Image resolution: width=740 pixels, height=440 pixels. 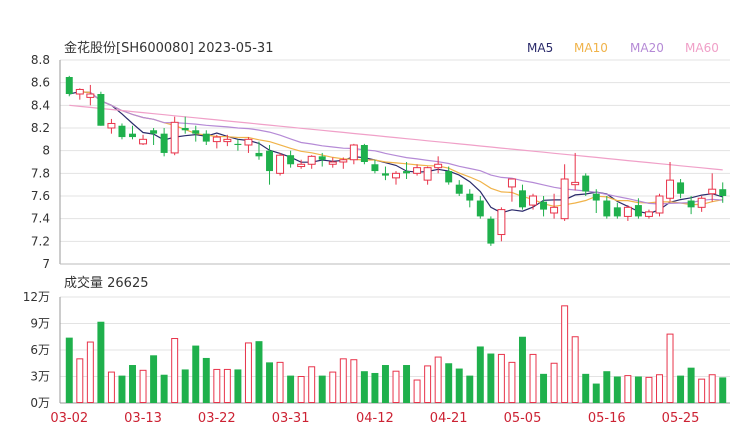 What do you see at coordinates (375, 418) in the screenshot?
I see `x-tick: 04-12` at bounding box center [375, 418].